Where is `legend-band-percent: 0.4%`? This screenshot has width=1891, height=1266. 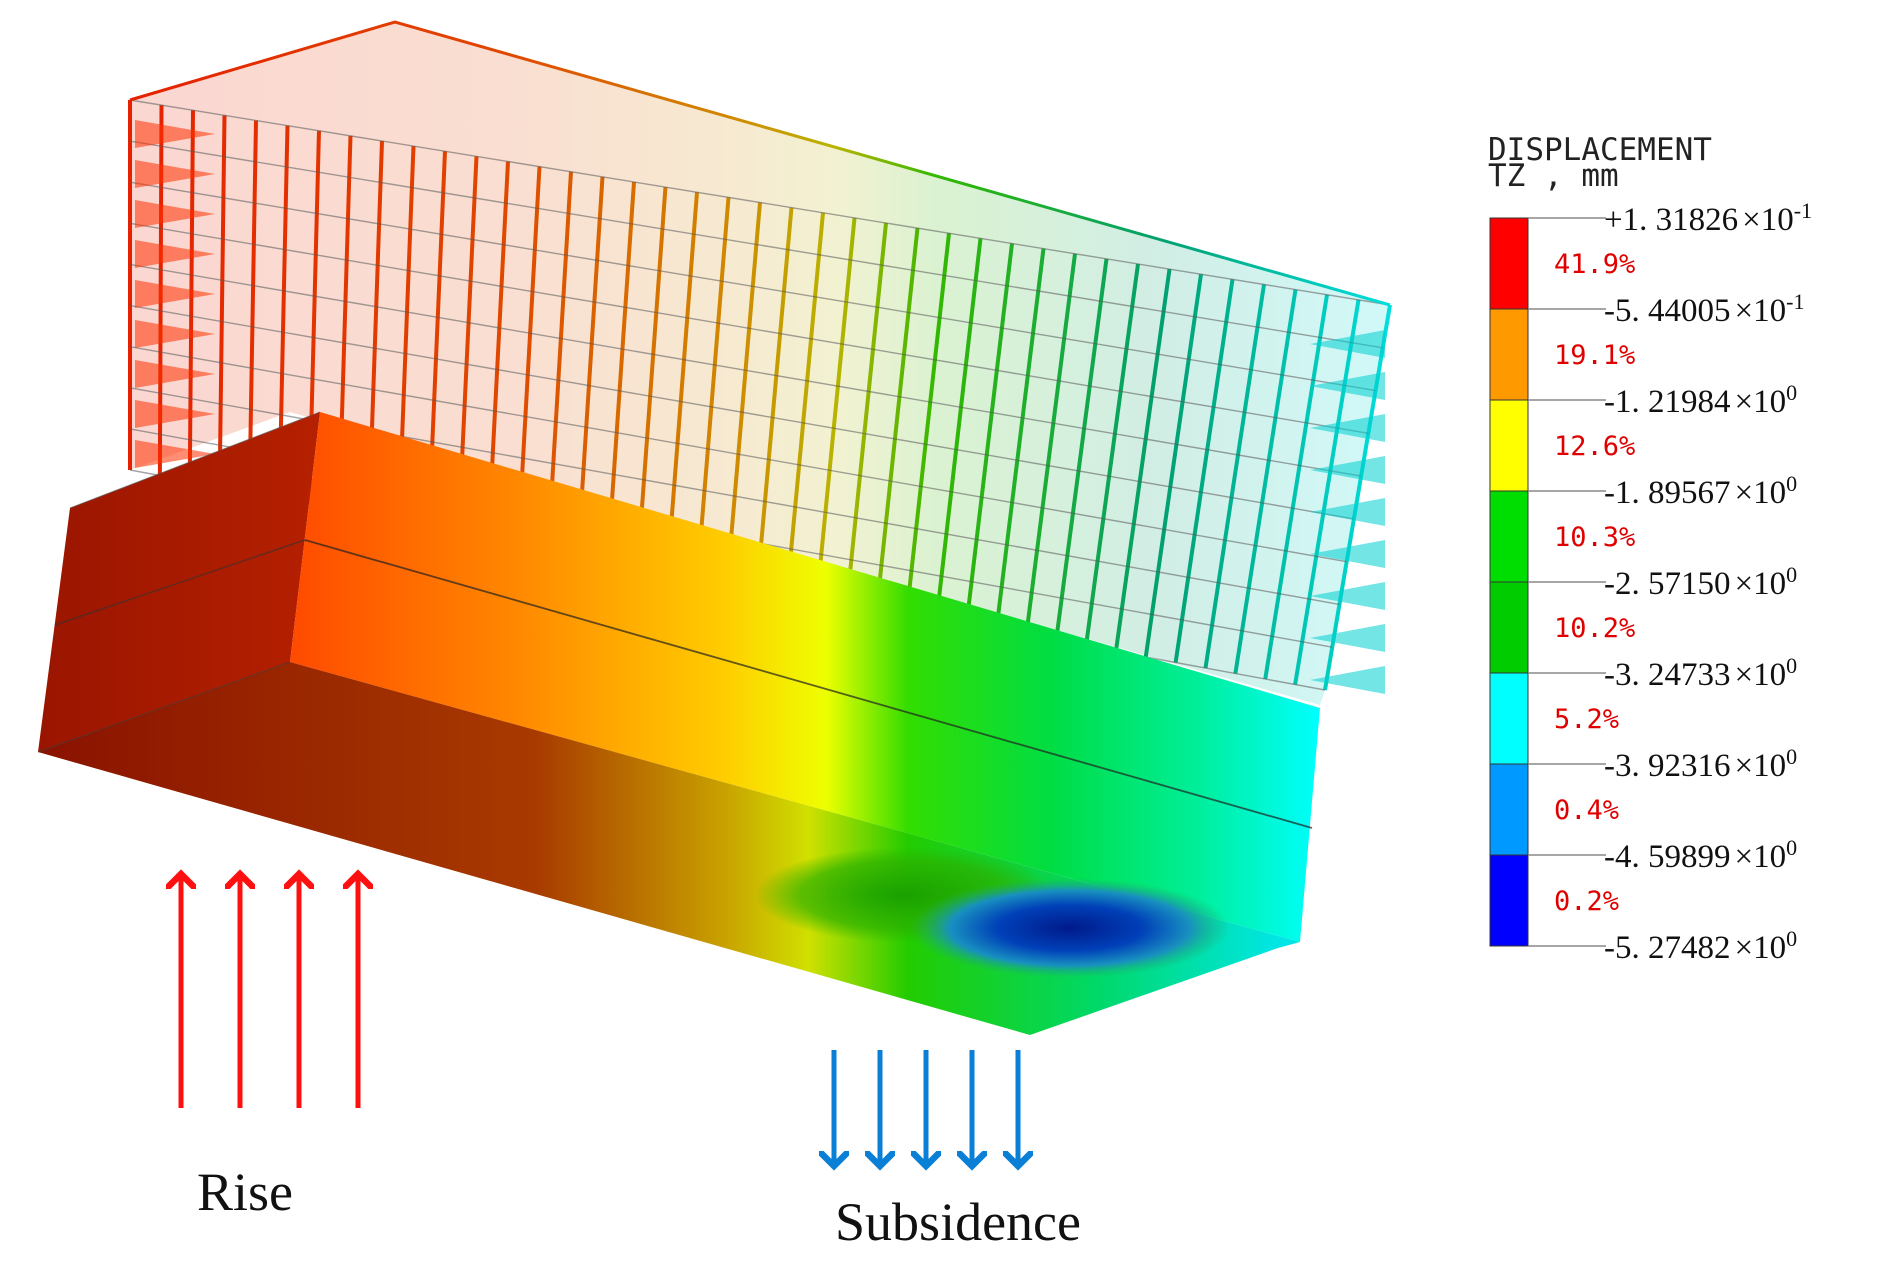
legend-band-percent: 0.4% is located at coordinates (1586, 810).